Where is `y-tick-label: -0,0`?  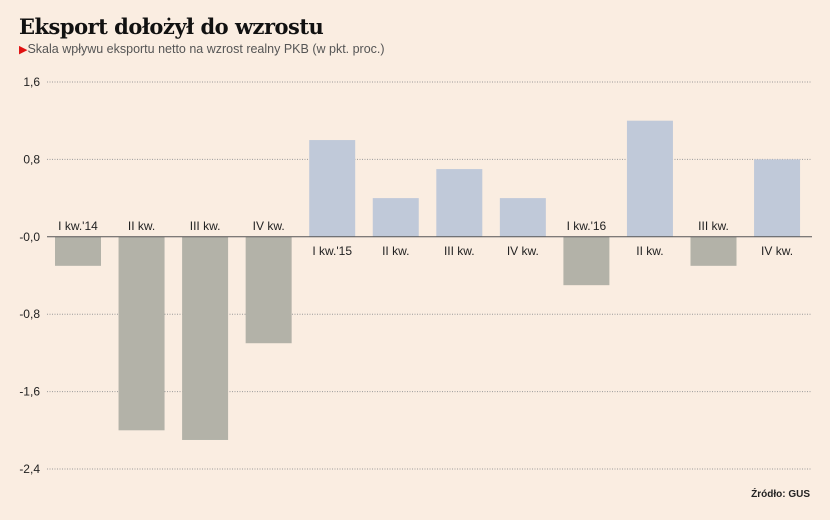 y-tick-label: -0,0 is located at coordinates (29, 237).